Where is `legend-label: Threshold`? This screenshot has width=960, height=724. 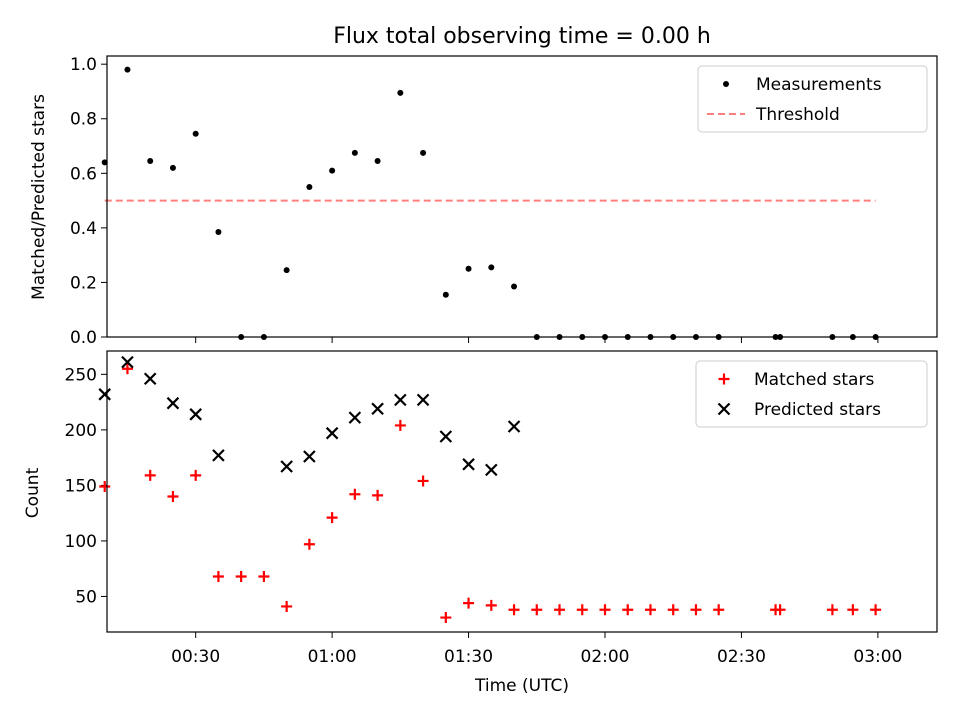 legend-label: Threshold is located at coordinates (797, 115).